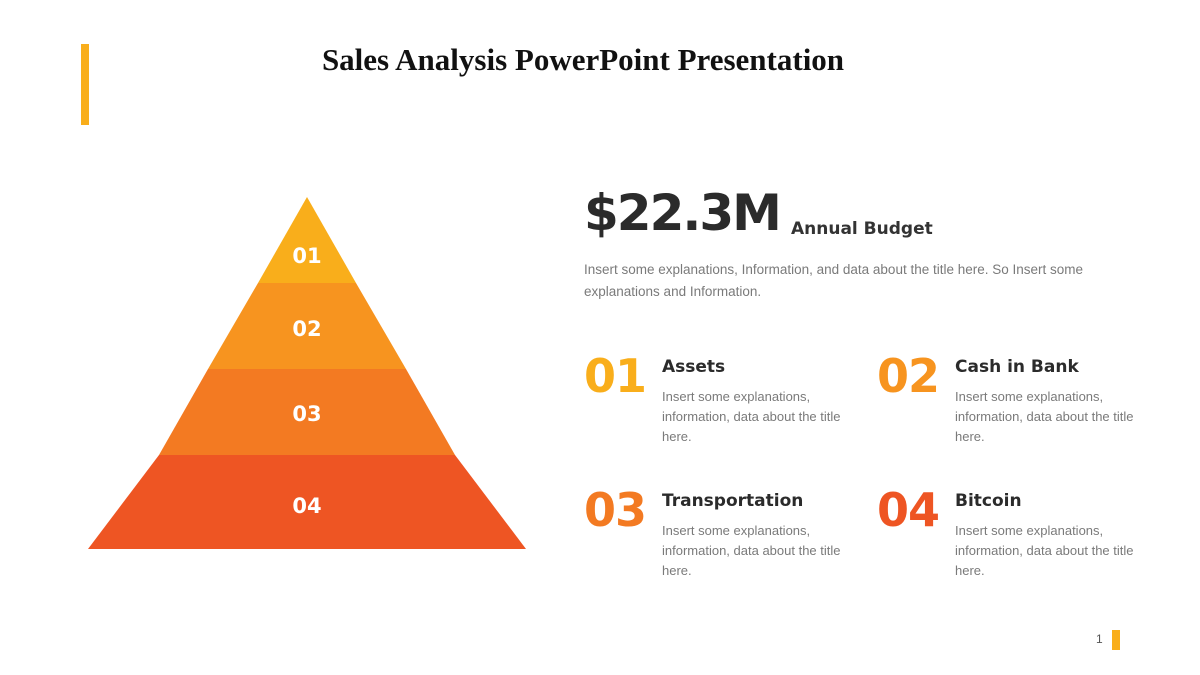 The image size is (1200, 675). What do you see at coordinates (694, 367) in the screenshot?
I see `item-title: Assets` at bounding box center [694, 367].